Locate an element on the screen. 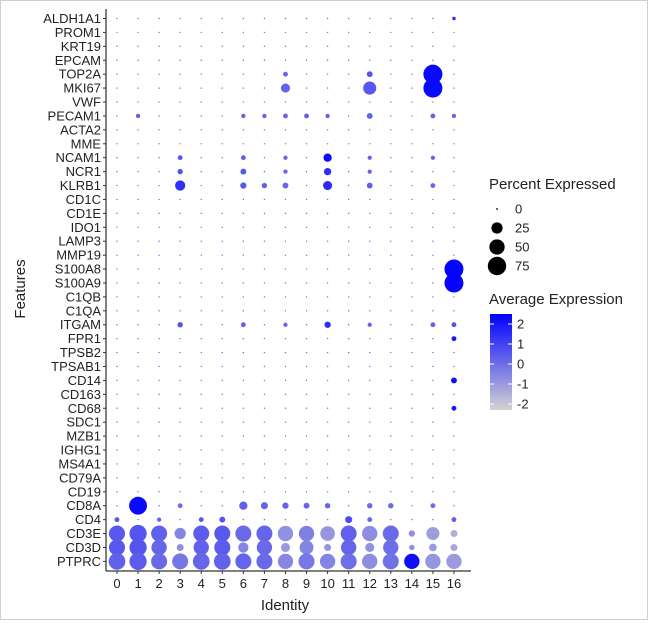  x-axis: 0 1 2 3 4 5 6 7 8 9 10 11 12 13 14 15 16 is located at coordinates (288, 580).